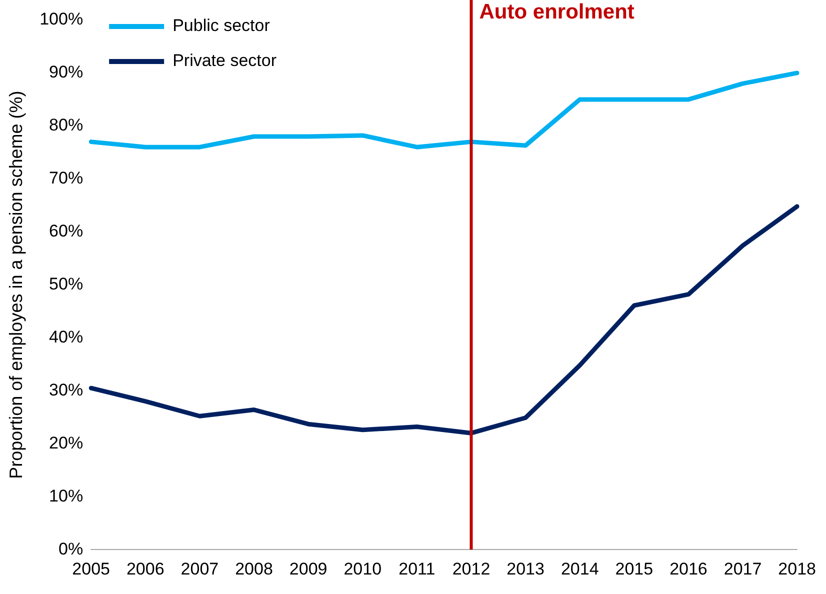 The width and height of the screenshot is (826, 594). What do you see at coordinates (62, 19) in the screenshot?
I see `y-tick-label: 100%` at bounding box center [62, 19].